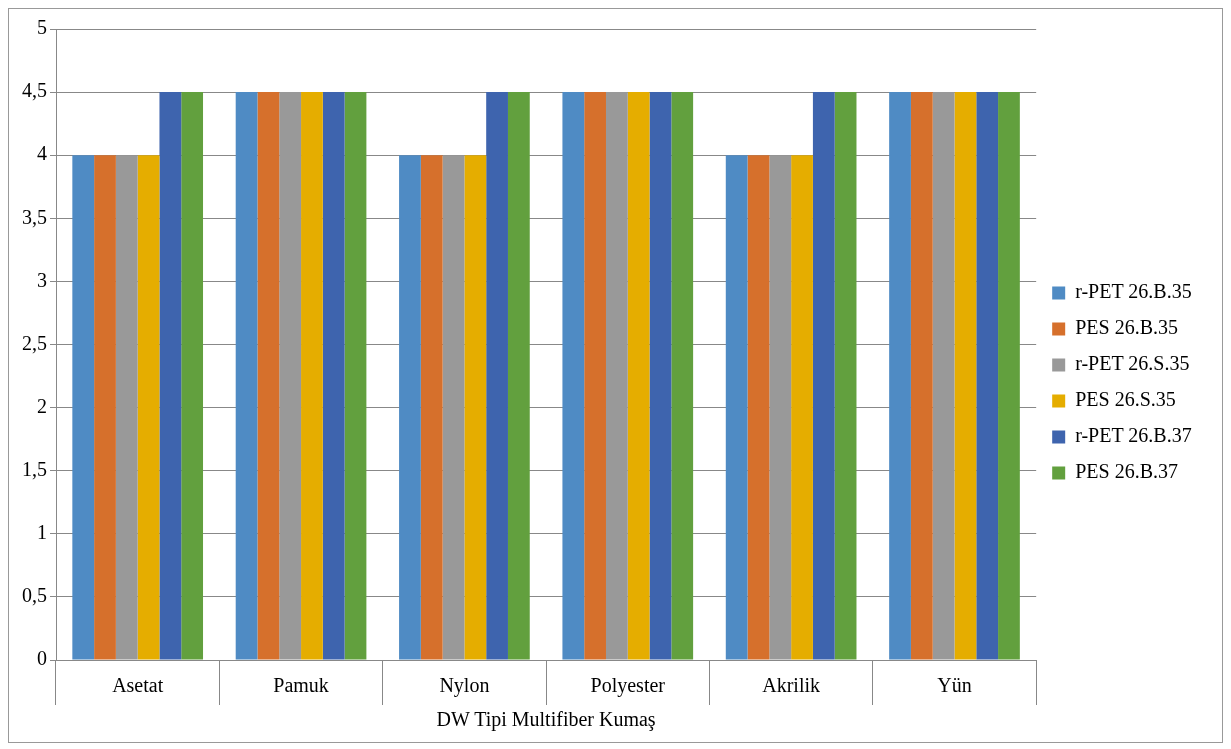 The width and height of the screenshot is (1231, 749). Describe the element at coordinates (628, 686) in the screenshot. I see `x-tick-label: Polyester` at that location.